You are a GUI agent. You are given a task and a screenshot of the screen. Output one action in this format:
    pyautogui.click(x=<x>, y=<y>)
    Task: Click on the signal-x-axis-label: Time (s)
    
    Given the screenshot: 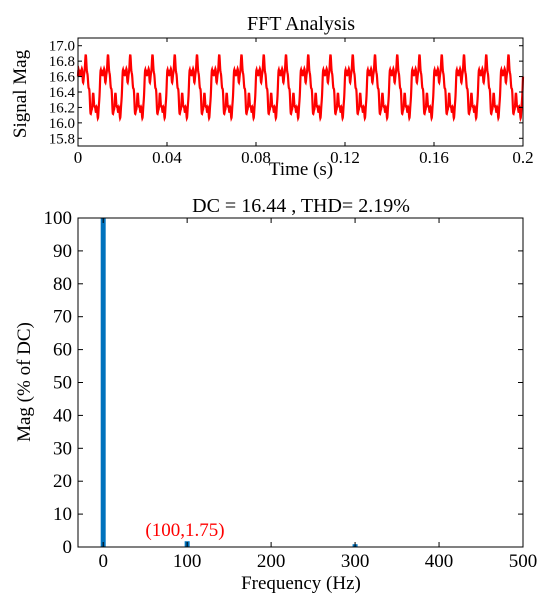 What is the action you would take?
    pyautogui.click(x=301, y=169)
    